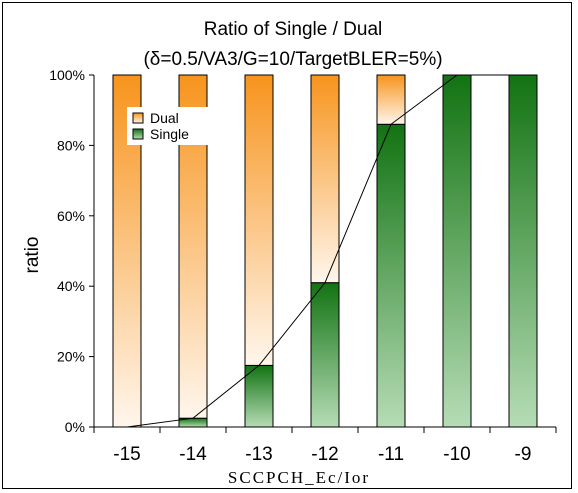 The height and width of the screenshot is (493, 578). What do you see at coordinates (391, 454) in the screenshot?
I see `x-tick-label: -11` at bounding box center [391, 454].